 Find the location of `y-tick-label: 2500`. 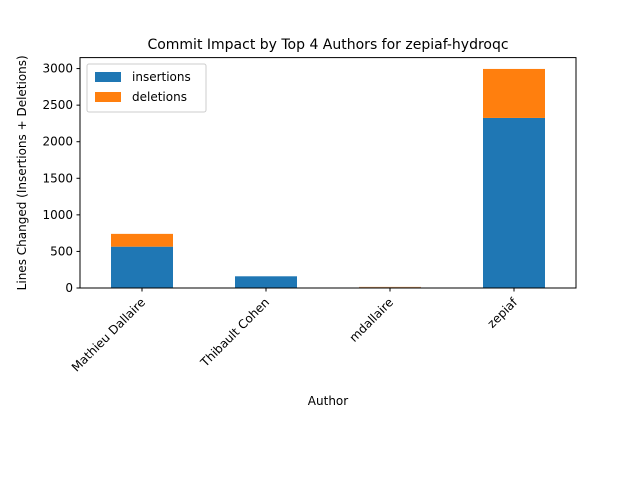

y-tick-label: 2500 is located at coordinates (57, 105).